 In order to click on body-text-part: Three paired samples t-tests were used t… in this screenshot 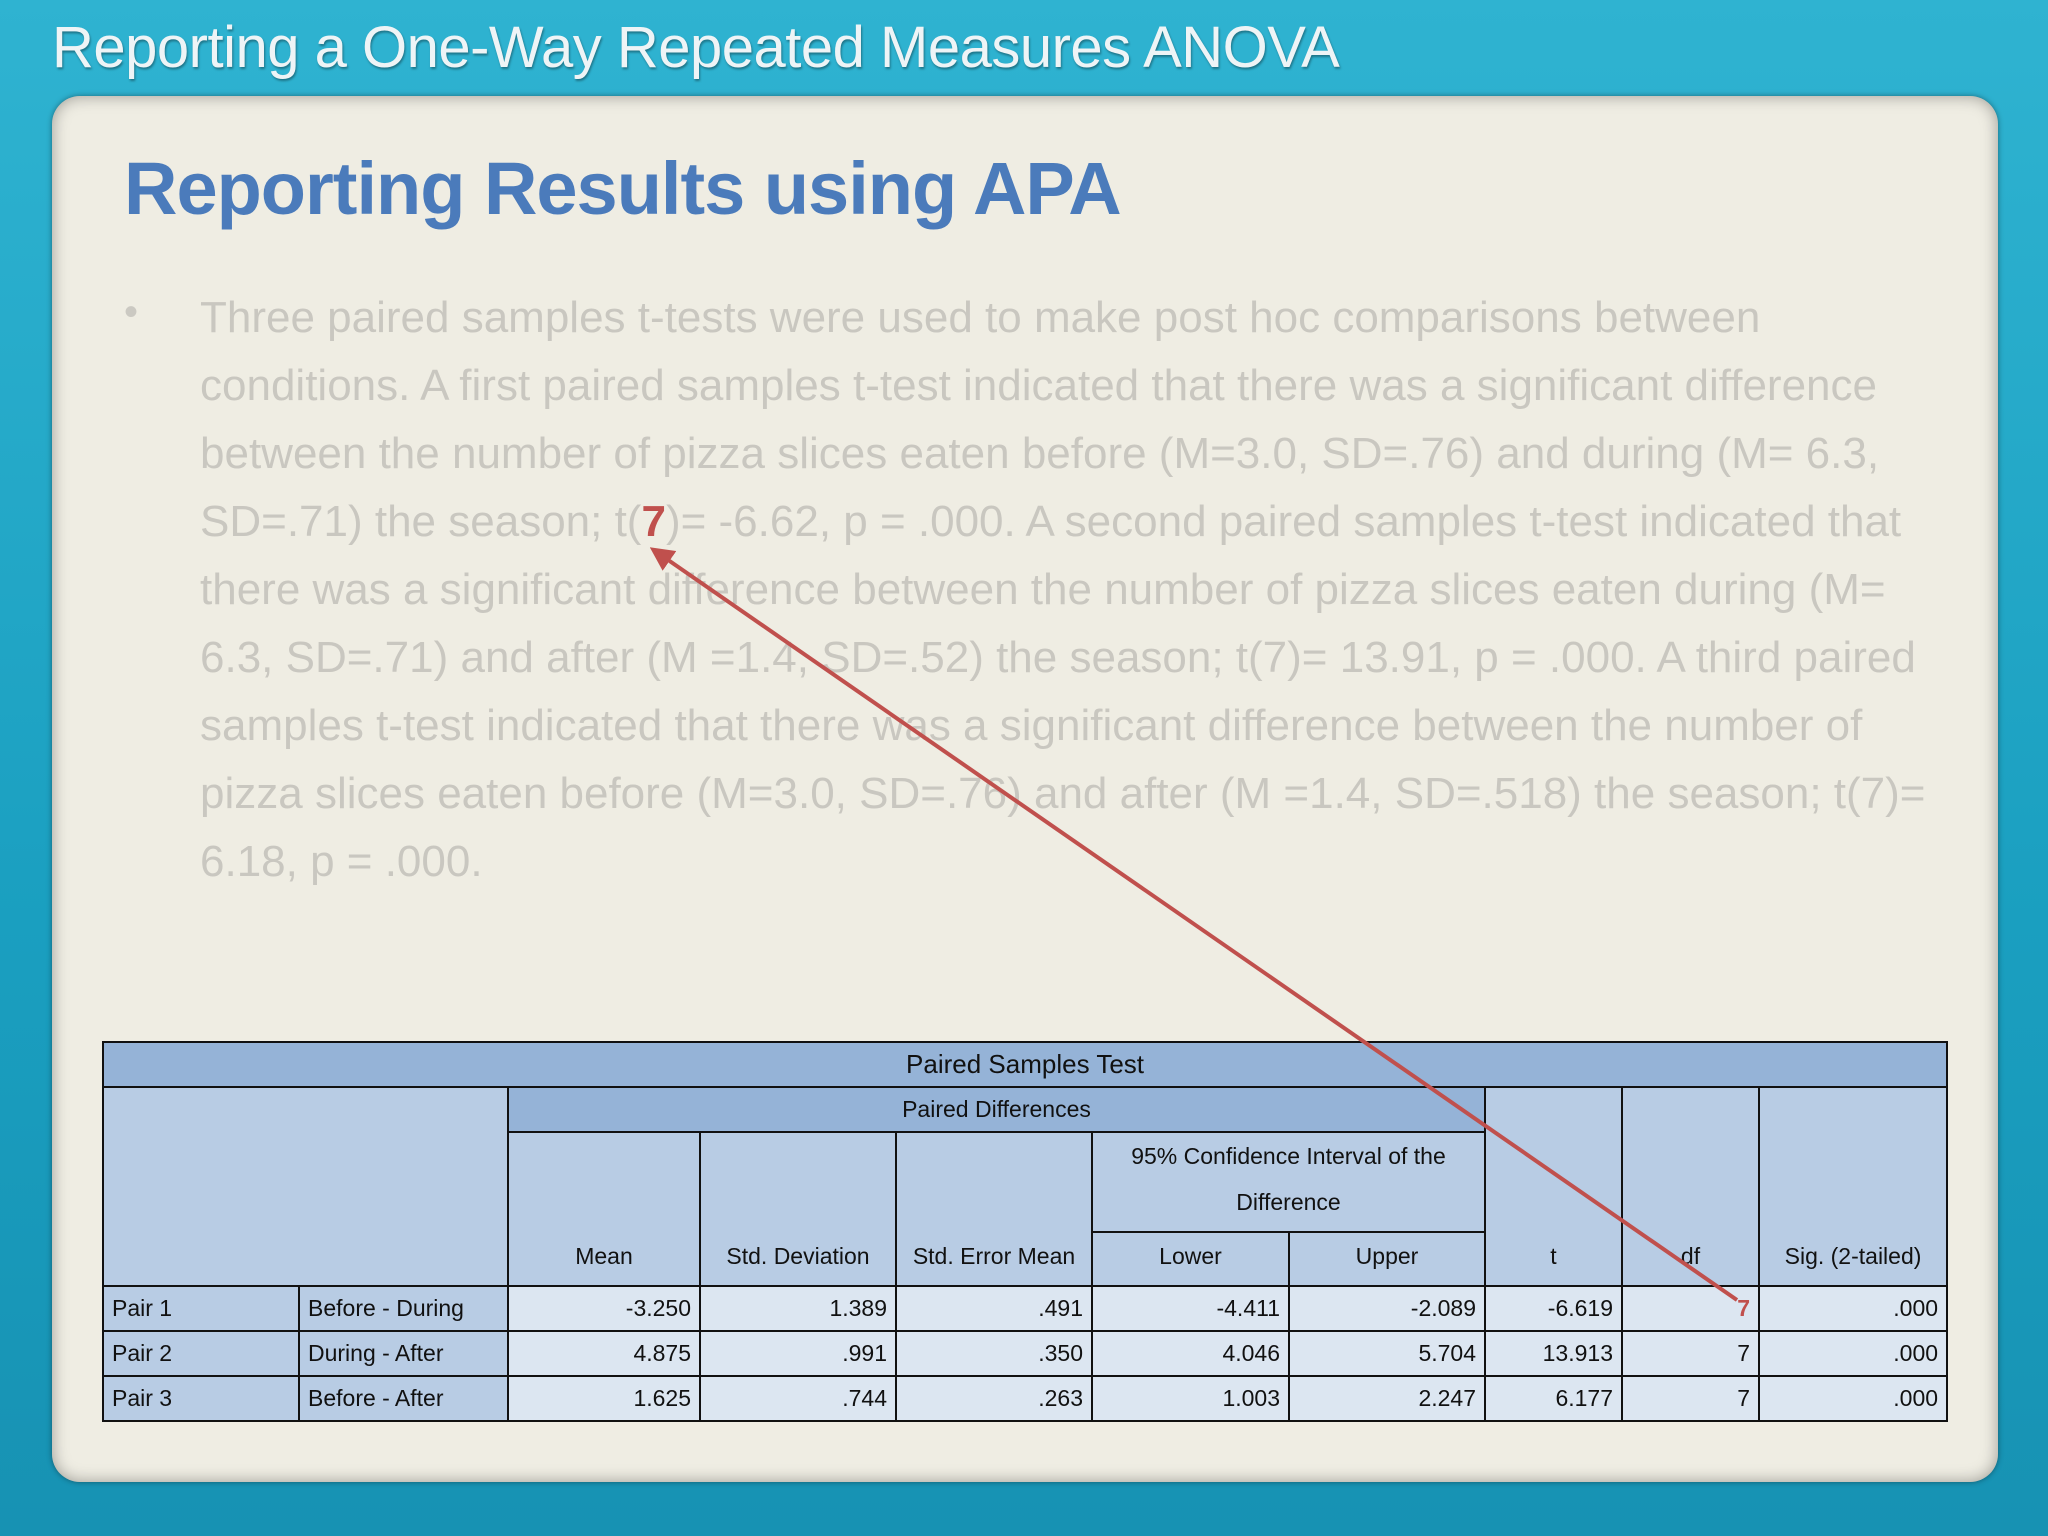, I will do `click(1040, 419)`.